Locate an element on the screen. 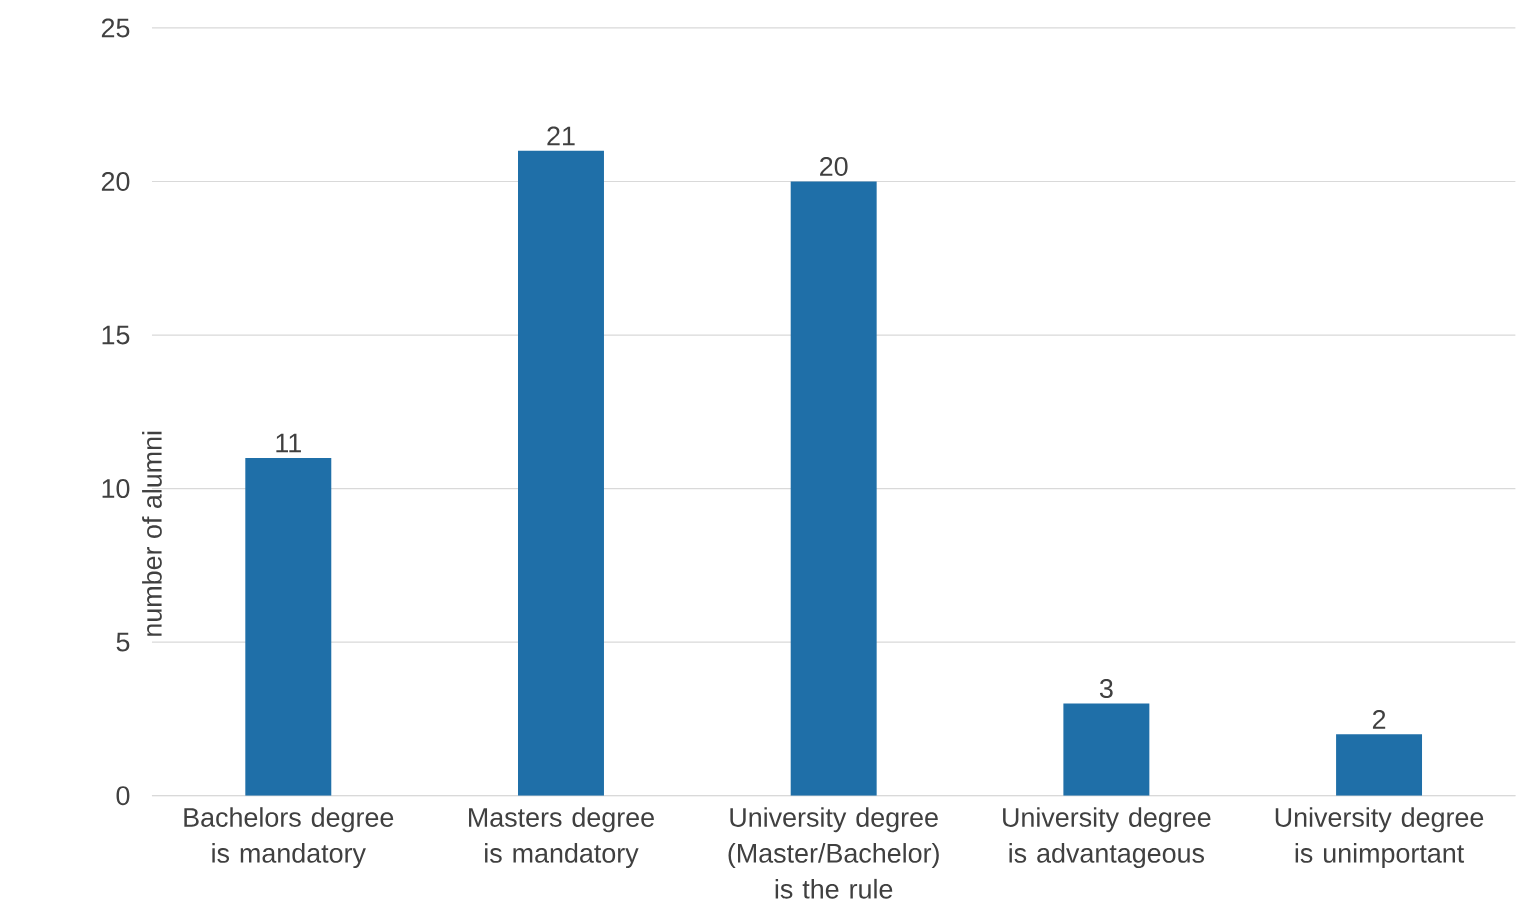 This screenshot has height=923, width=1516. y-axis-title: number of alumni is located at coordinates (152, 534).